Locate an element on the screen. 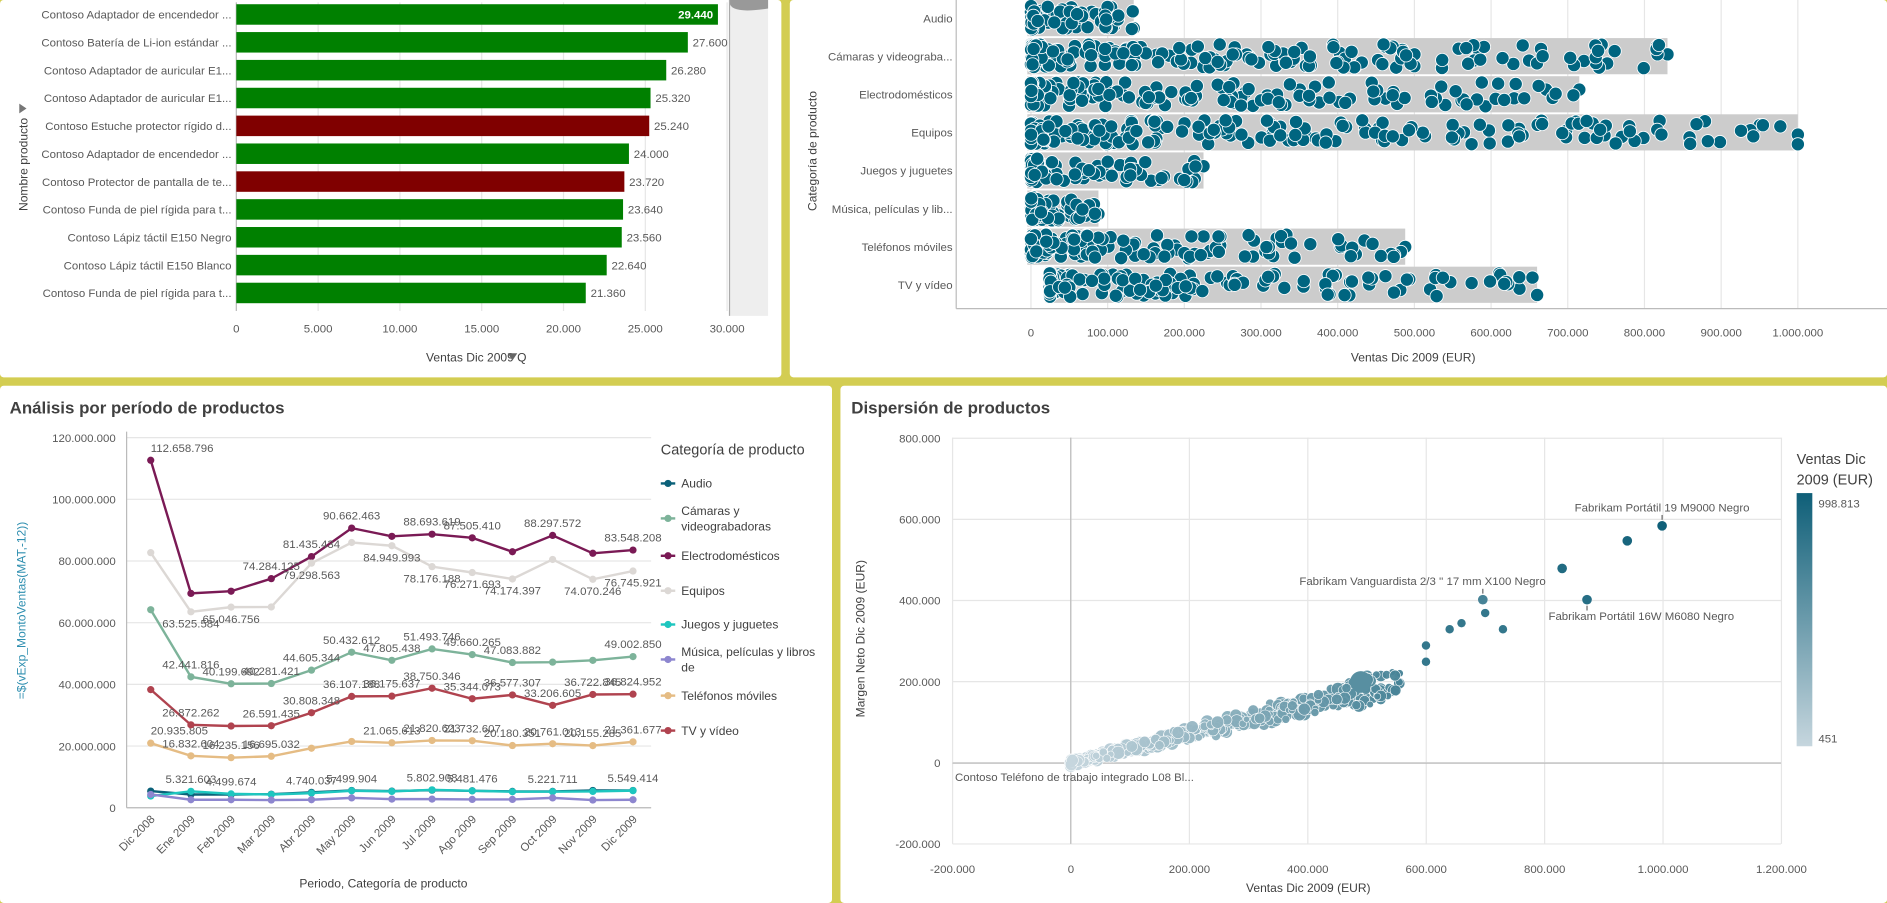  legend-item: Teléfonos móviles is located at coordinates (729, 696).